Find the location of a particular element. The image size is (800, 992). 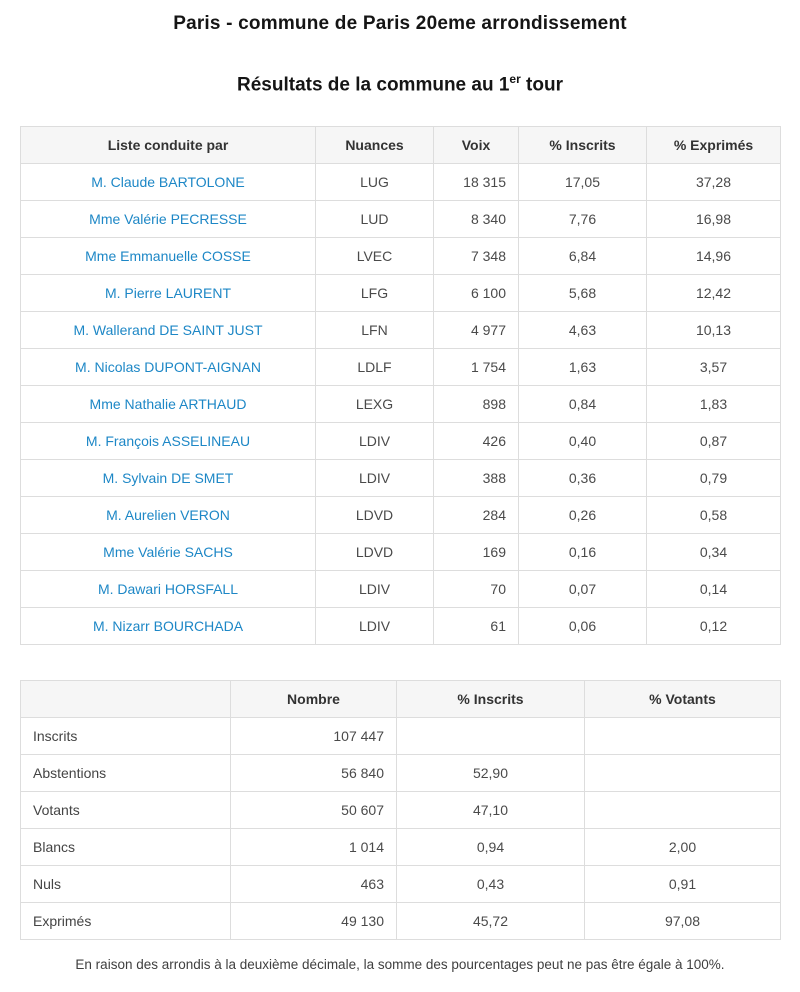

candidate-cell: M. François ASSELINEAU is located at coordinates (168, 441).